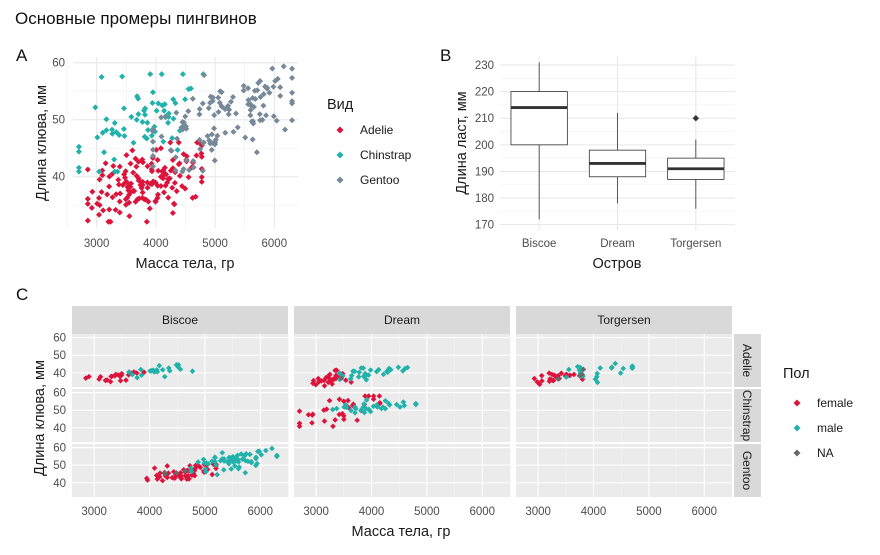  Describe the element at coordinates (616, 264) in the screenshot. I see `x-axis-label: Остров` at that location.